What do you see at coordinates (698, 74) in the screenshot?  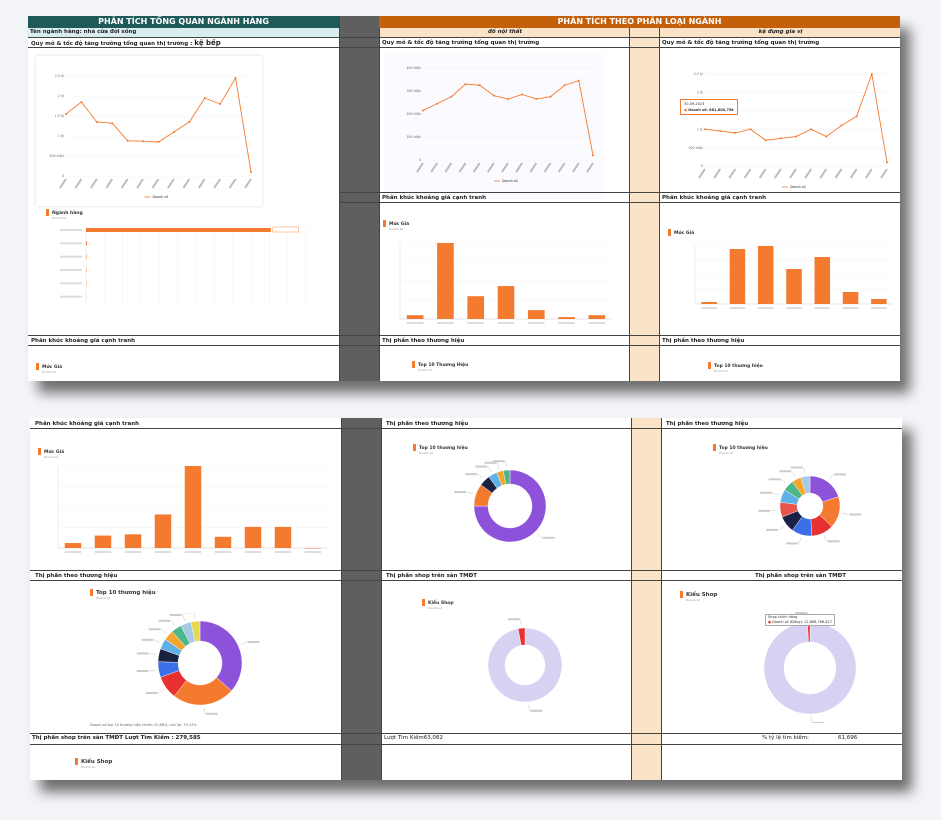 I see `y-tick-label: 2,5 tỷ` at bounding box center [698, 74].